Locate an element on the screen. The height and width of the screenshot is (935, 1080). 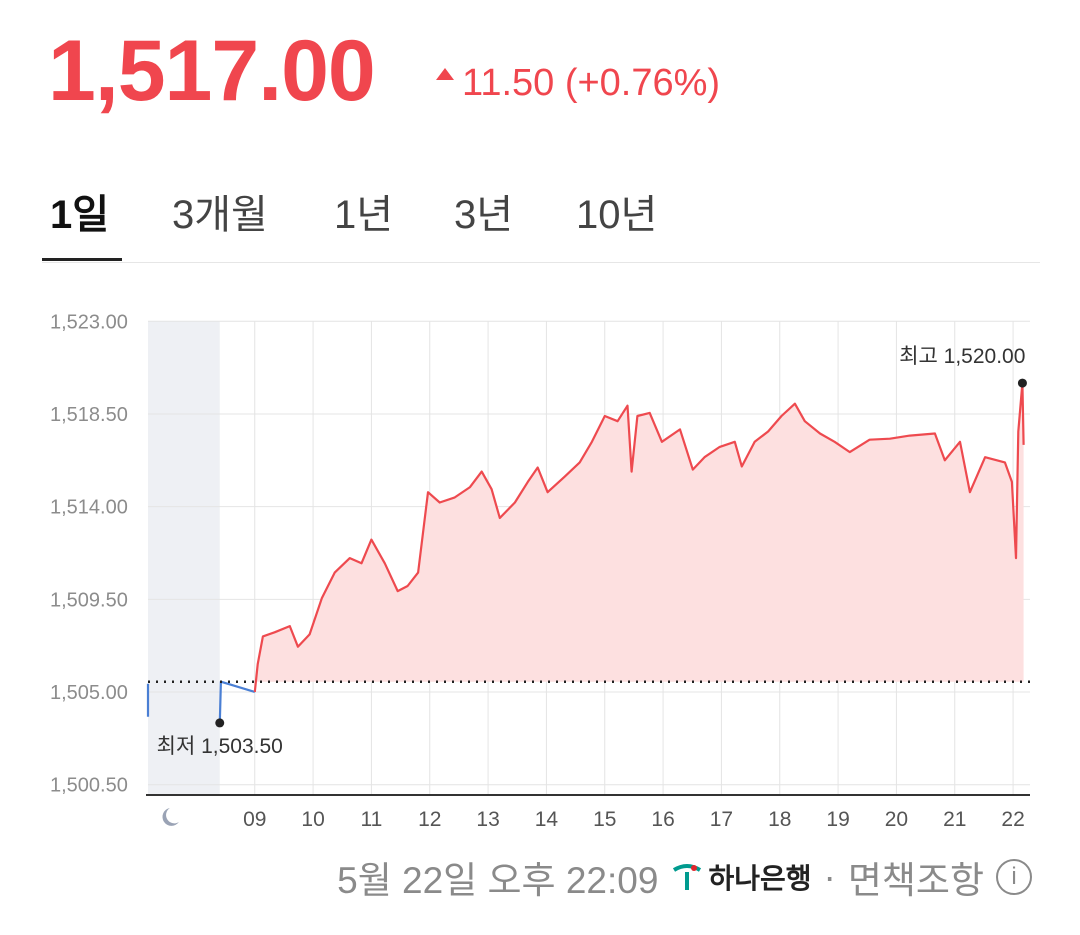
moon-icon is located at coordinates (170, 817).